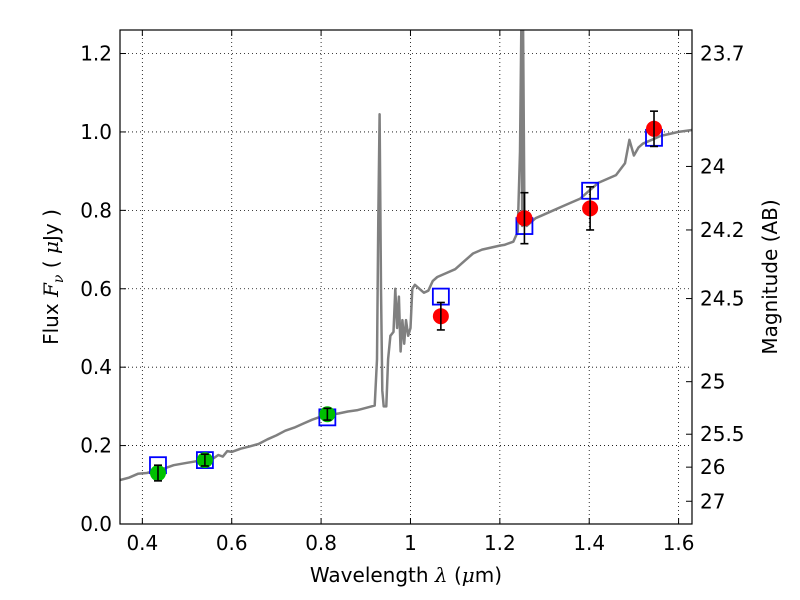  Describe the element at coordinates (722, 230) in the screenshot. I see `right-tick-label: 24.2` at that location.